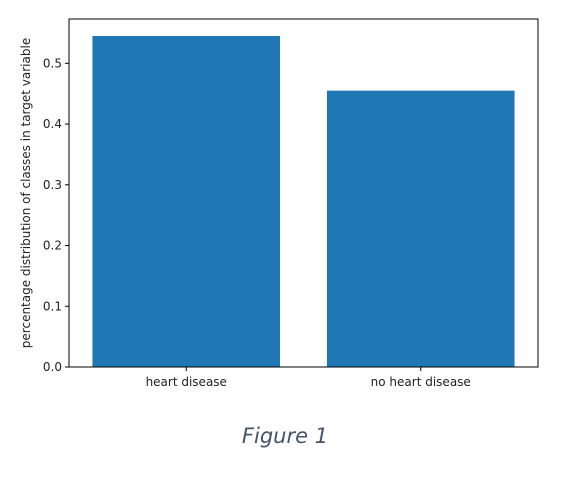 The height and width of the screenshot is (478, 570). What do you see at coordinates (308, 378) in the screenshot?
I see `x-axis-ticks: heart disease no heart disease` at bounding box center [308, 378].